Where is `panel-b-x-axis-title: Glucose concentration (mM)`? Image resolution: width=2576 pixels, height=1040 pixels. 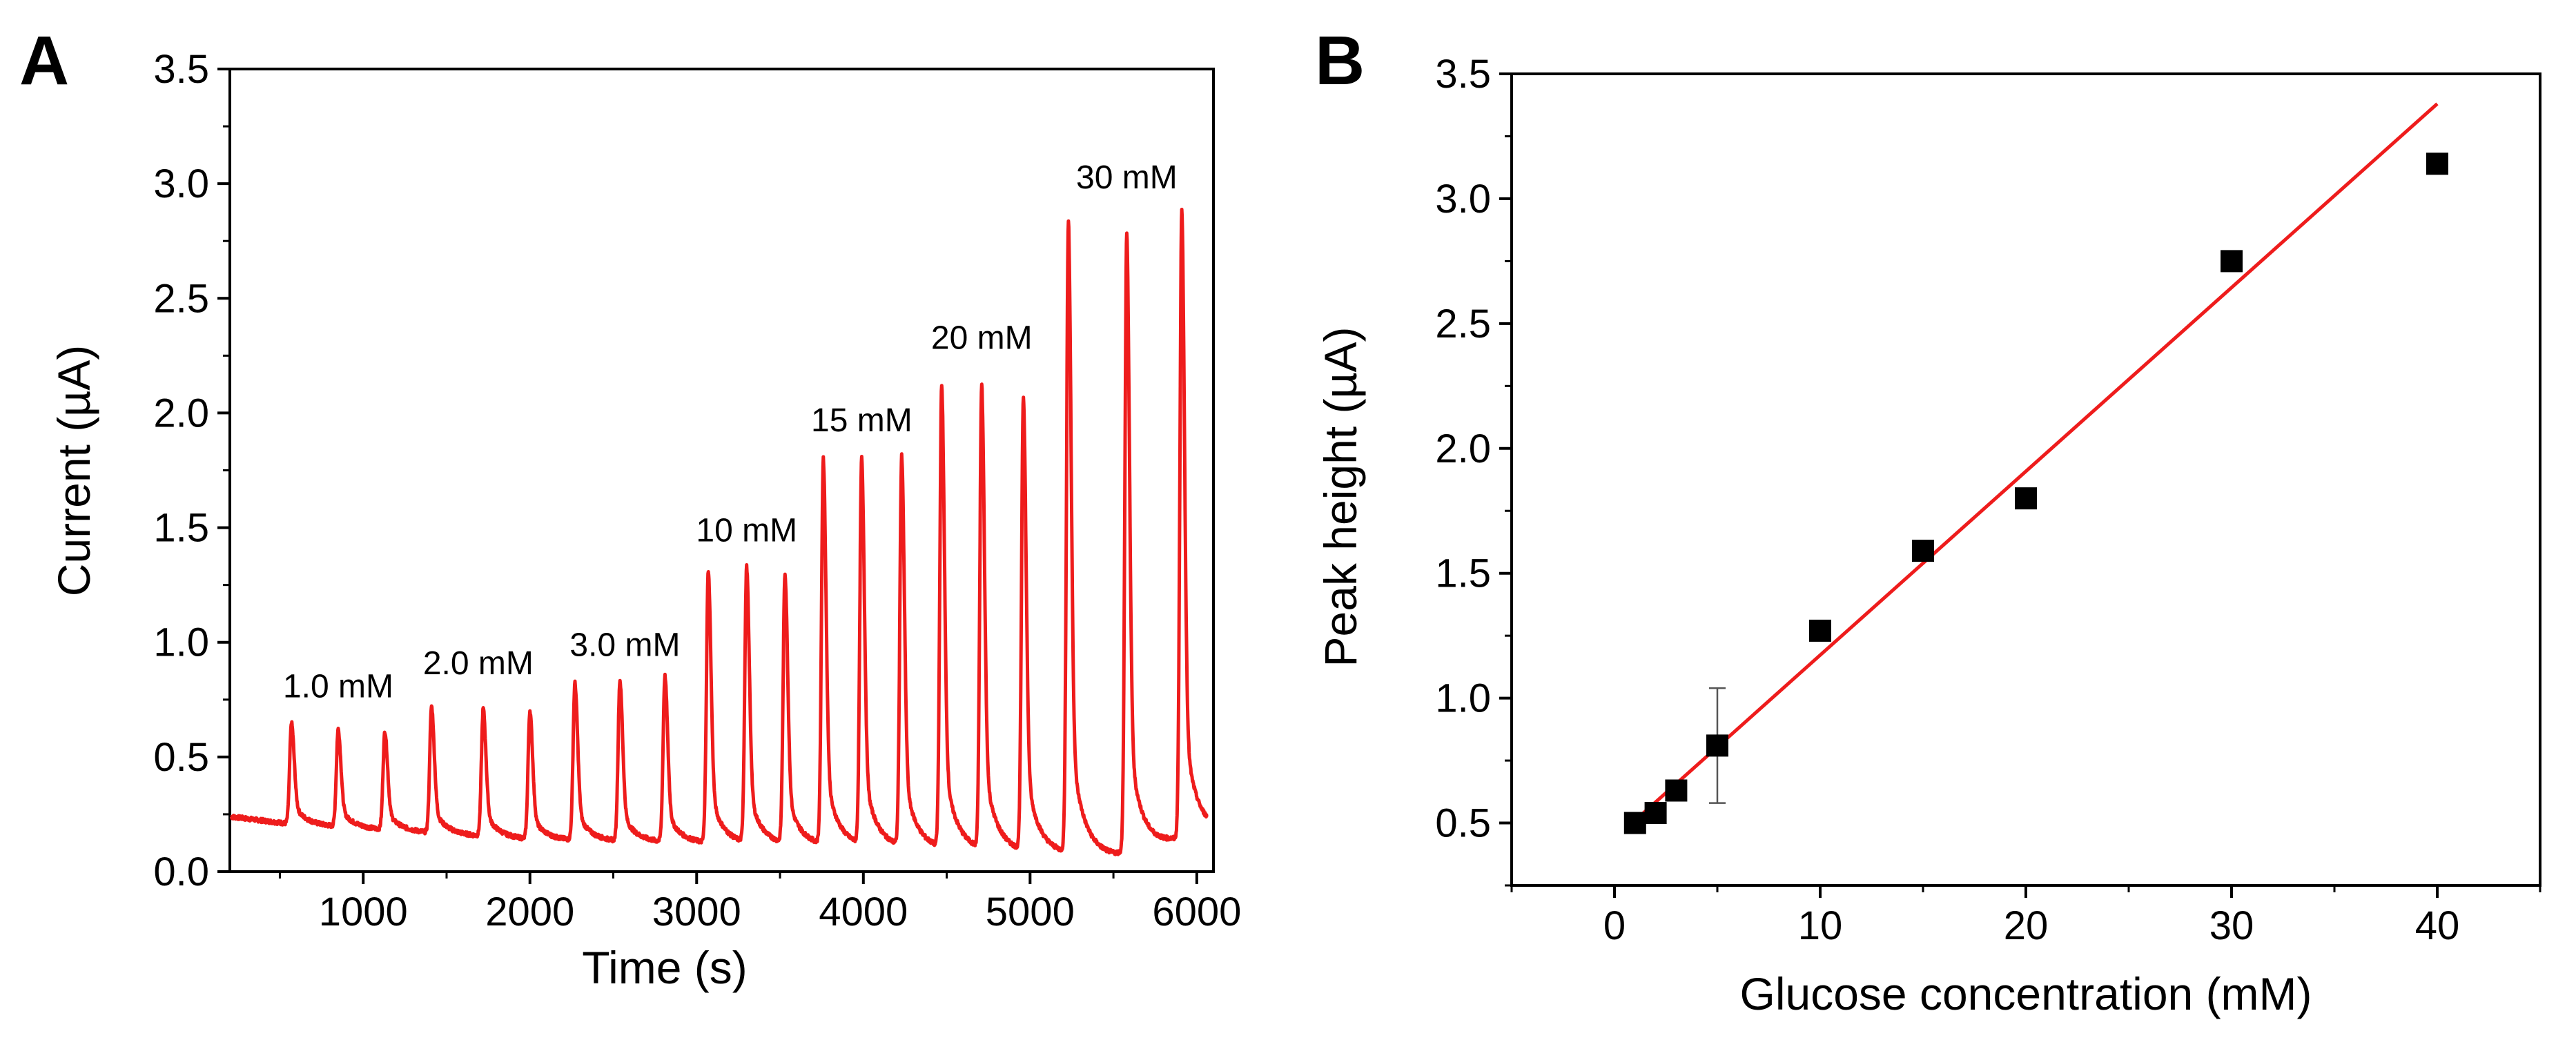
panel-b-x-axis-title: Glucose concentration (mM) is located at coordinates (2026, 993).